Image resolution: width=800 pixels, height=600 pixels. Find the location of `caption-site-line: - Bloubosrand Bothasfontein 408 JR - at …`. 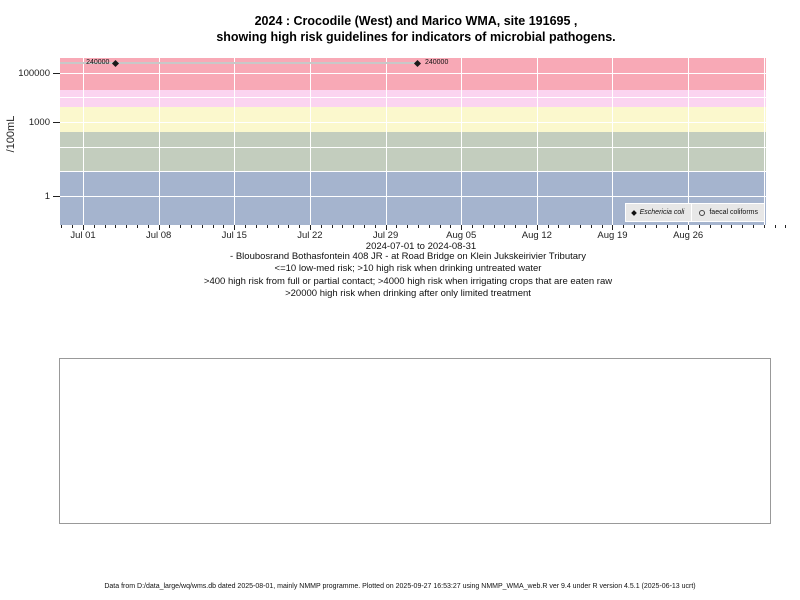

caption-site-line: - Bloubosrand Bothasfontein 408 JR - at … is located at coordinates (408, 256).